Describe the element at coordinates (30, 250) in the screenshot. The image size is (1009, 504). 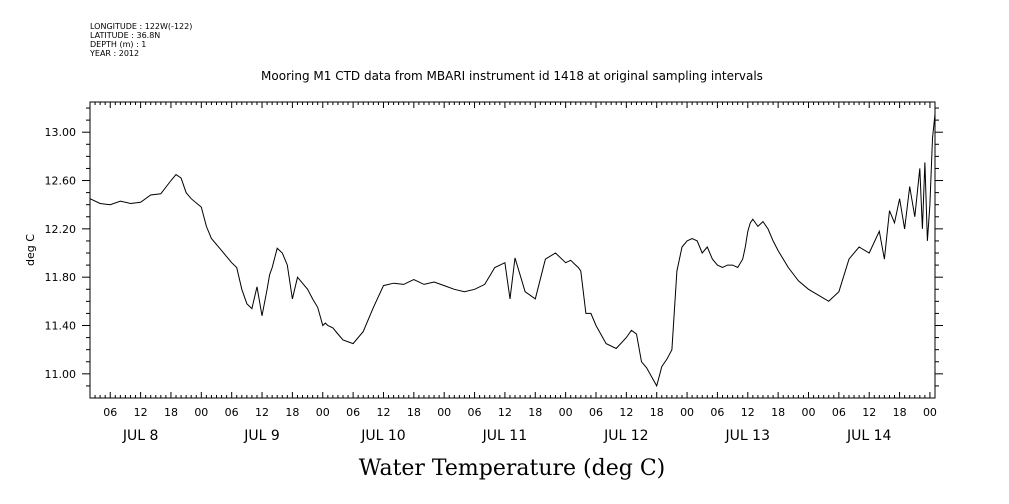
I see `y-axis-label: deg C` at that location.